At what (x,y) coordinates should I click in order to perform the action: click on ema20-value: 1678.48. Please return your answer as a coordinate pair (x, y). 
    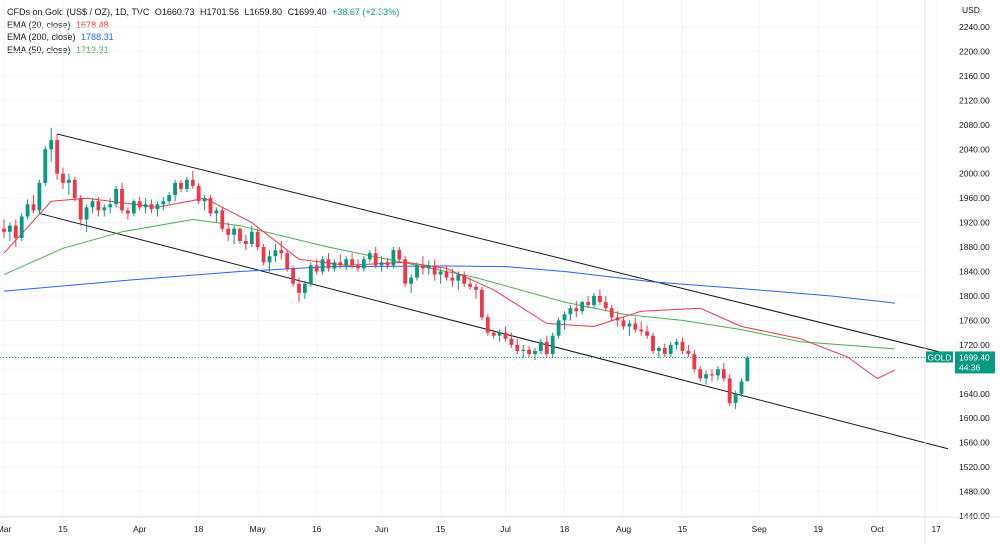
    Looking at the image, I should click on (92, 24).